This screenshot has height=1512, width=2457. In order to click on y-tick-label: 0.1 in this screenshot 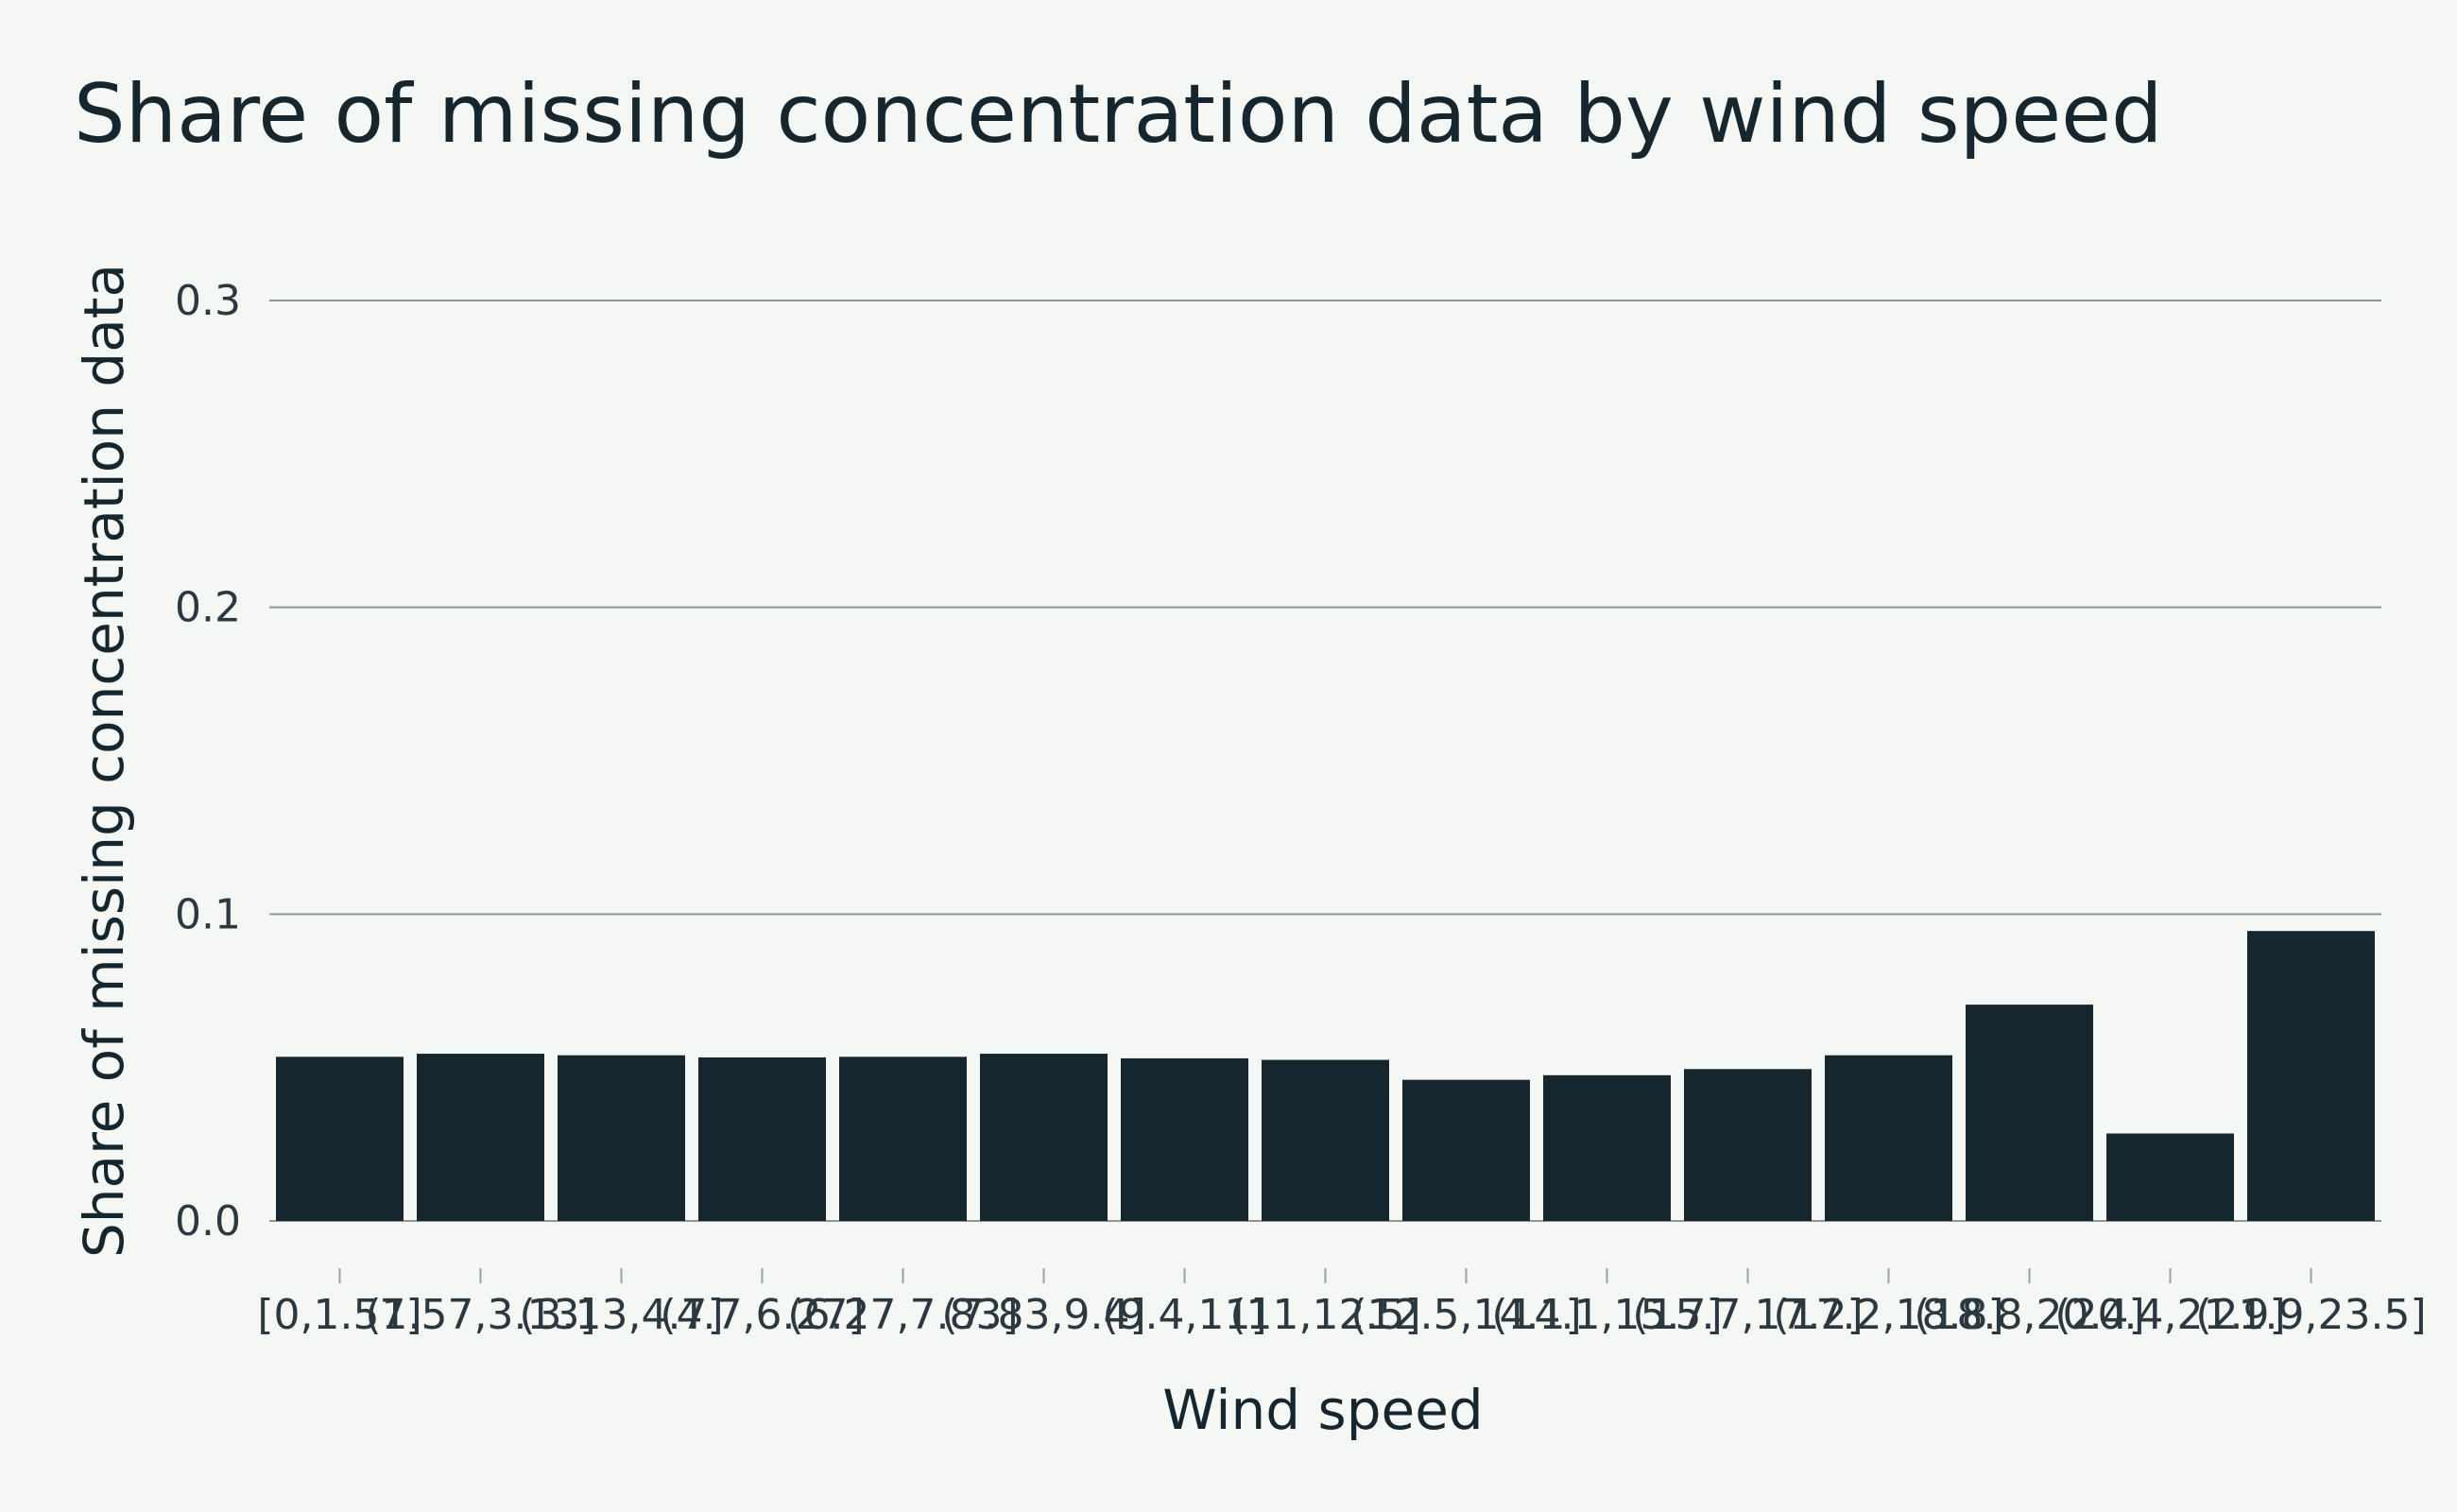, I will do `click(208, 914)`.